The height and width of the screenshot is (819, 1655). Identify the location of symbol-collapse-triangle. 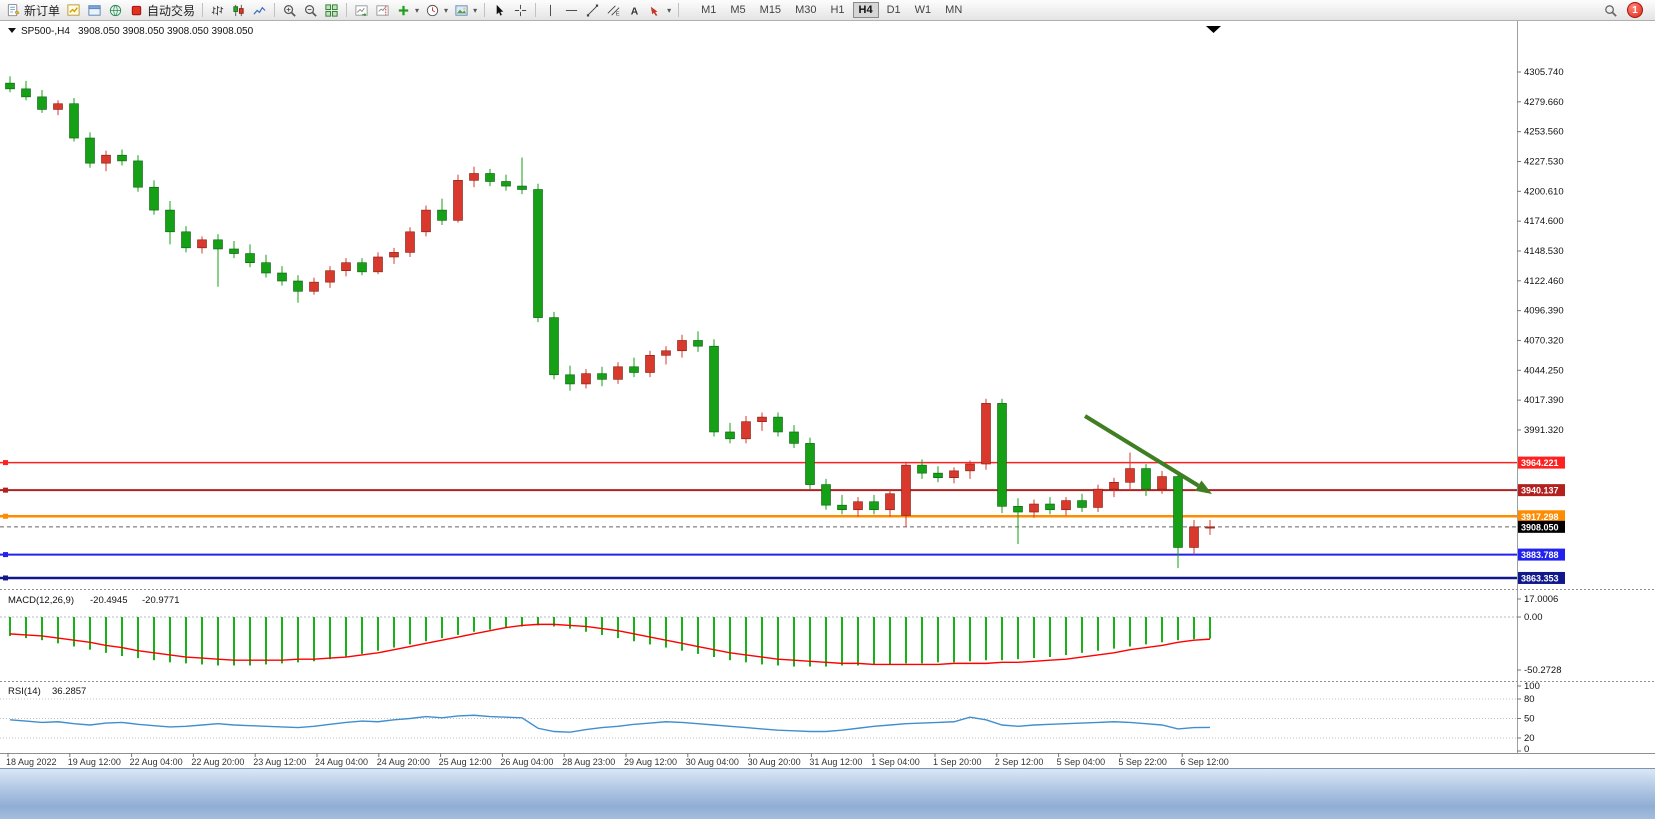
(12, 30).